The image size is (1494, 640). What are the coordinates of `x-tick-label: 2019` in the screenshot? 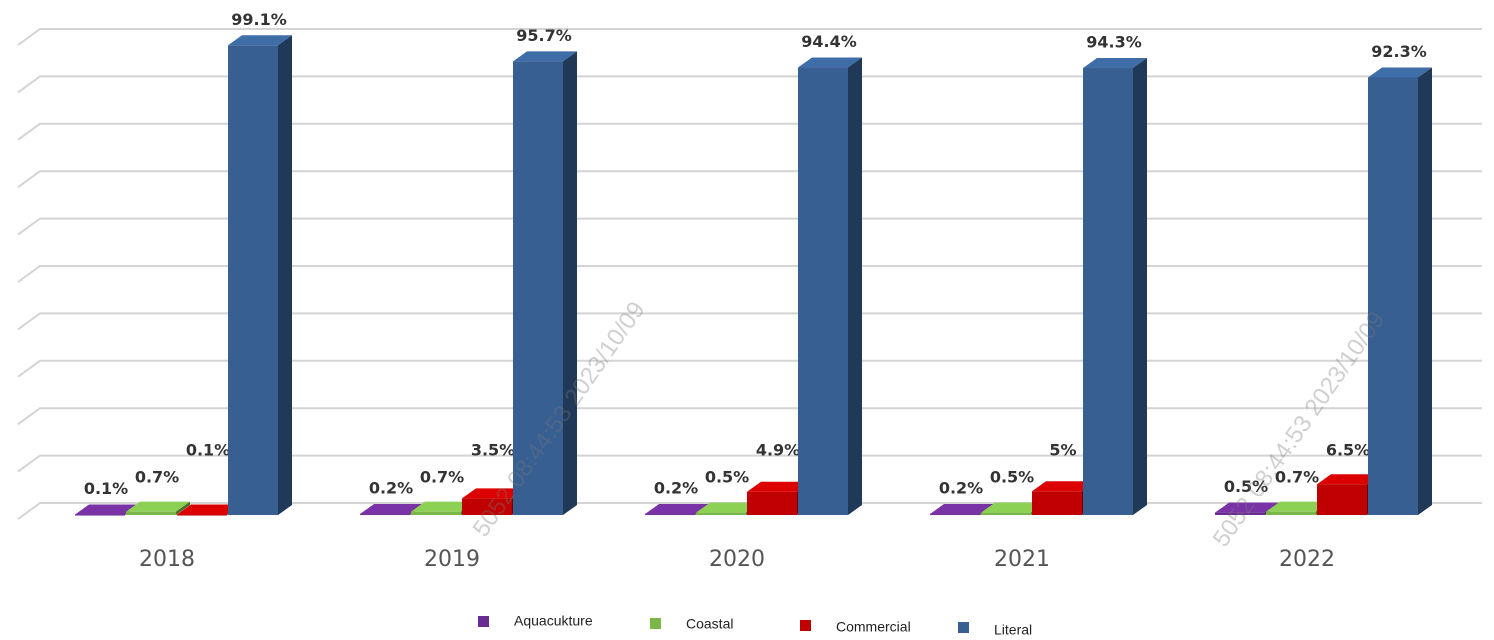 It's located at (452, 559).